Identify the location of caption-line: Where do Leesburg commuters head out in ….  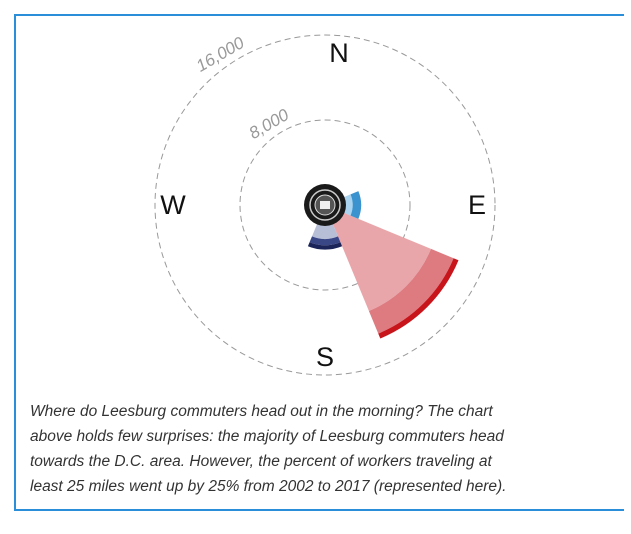
(261, 411).